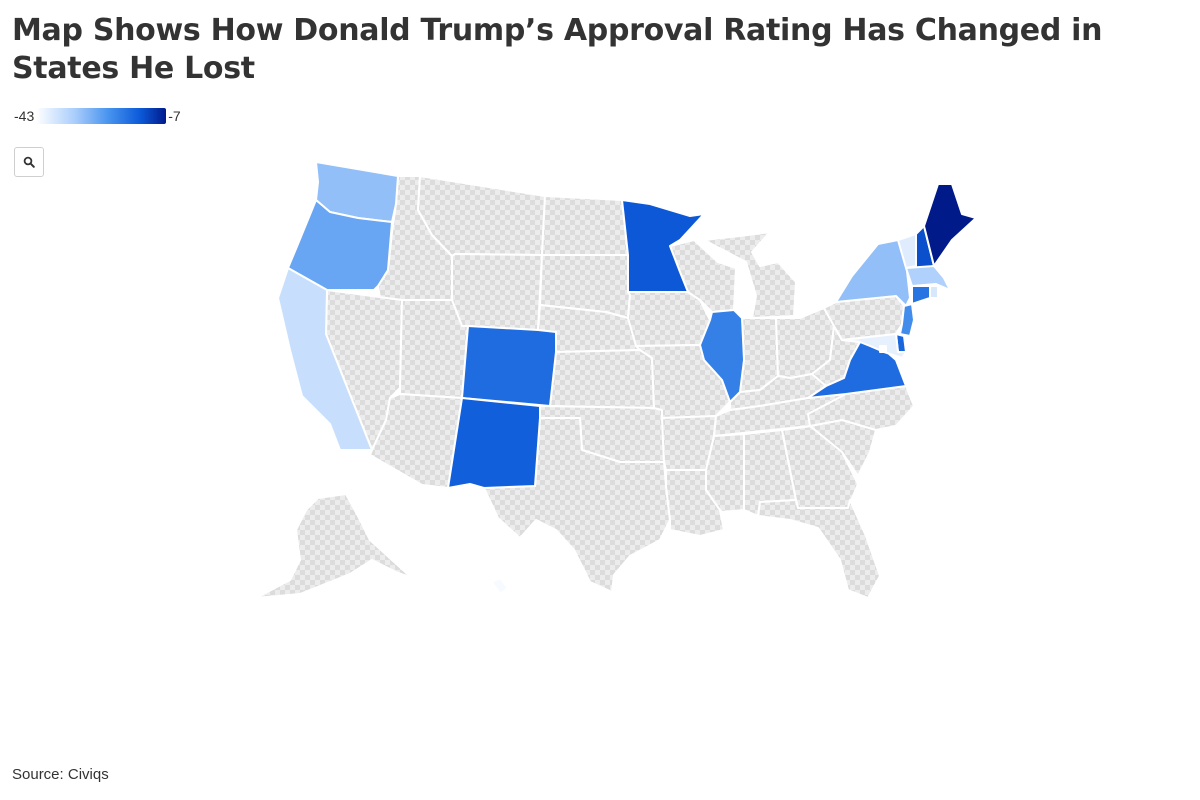 This screenshot has width=1200, height=800. What do you see at coordinates (585, 225) in the screenshot?
I see `state-north-dakota` at bounding box center [585, 225].